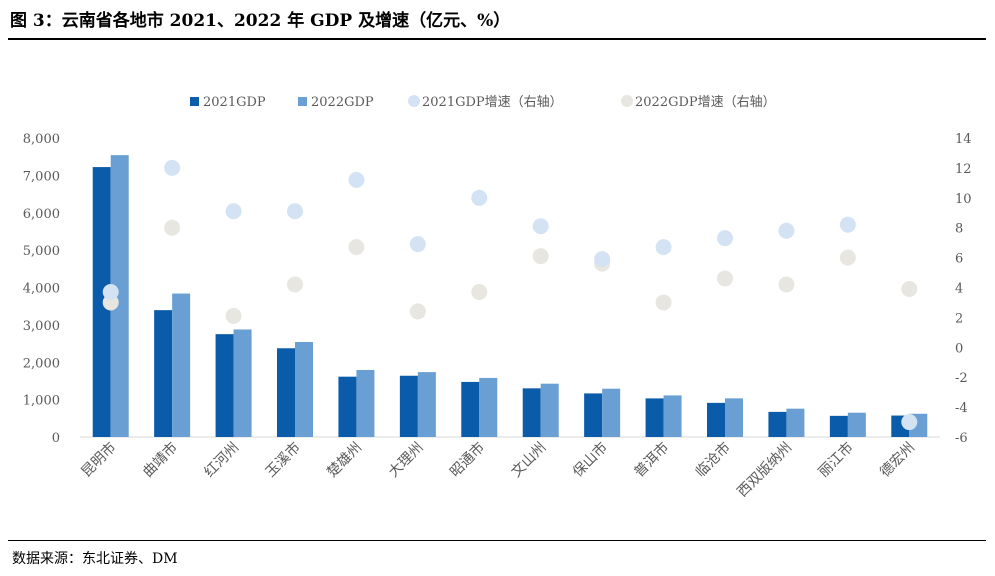 The height and width of the screenshot is (576, 995). I want to click on right-tick-label: 0, so click(959, 348).